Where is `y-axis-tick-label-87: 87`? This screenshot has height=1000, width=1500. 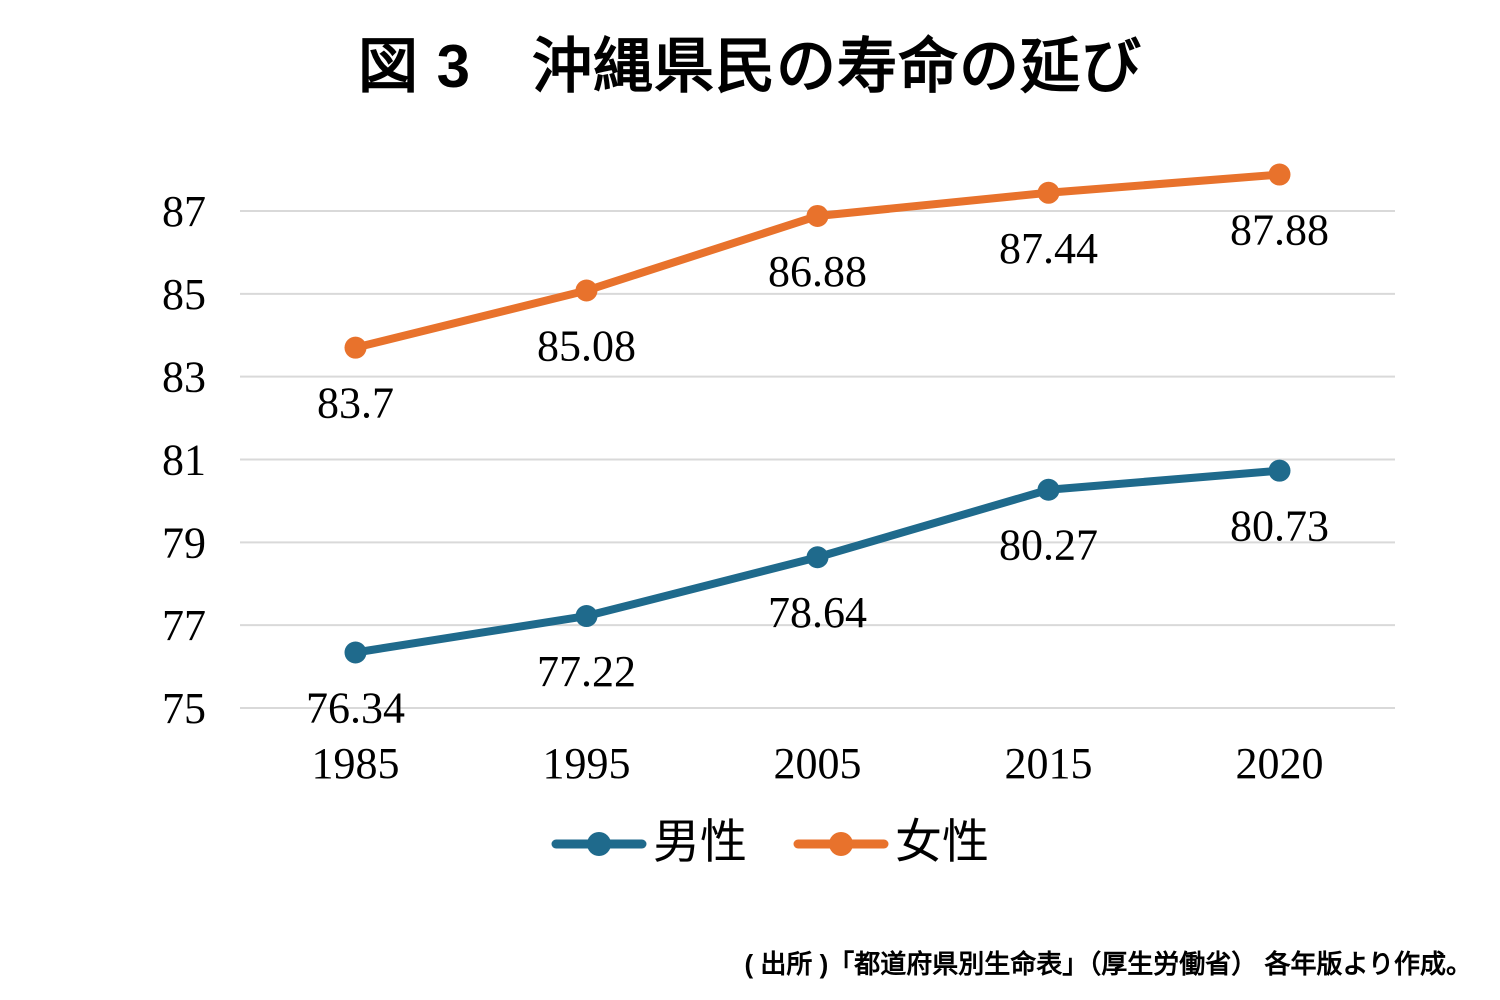 y-axis-tick-label-87: 87 is located at coordinates (184, 211).